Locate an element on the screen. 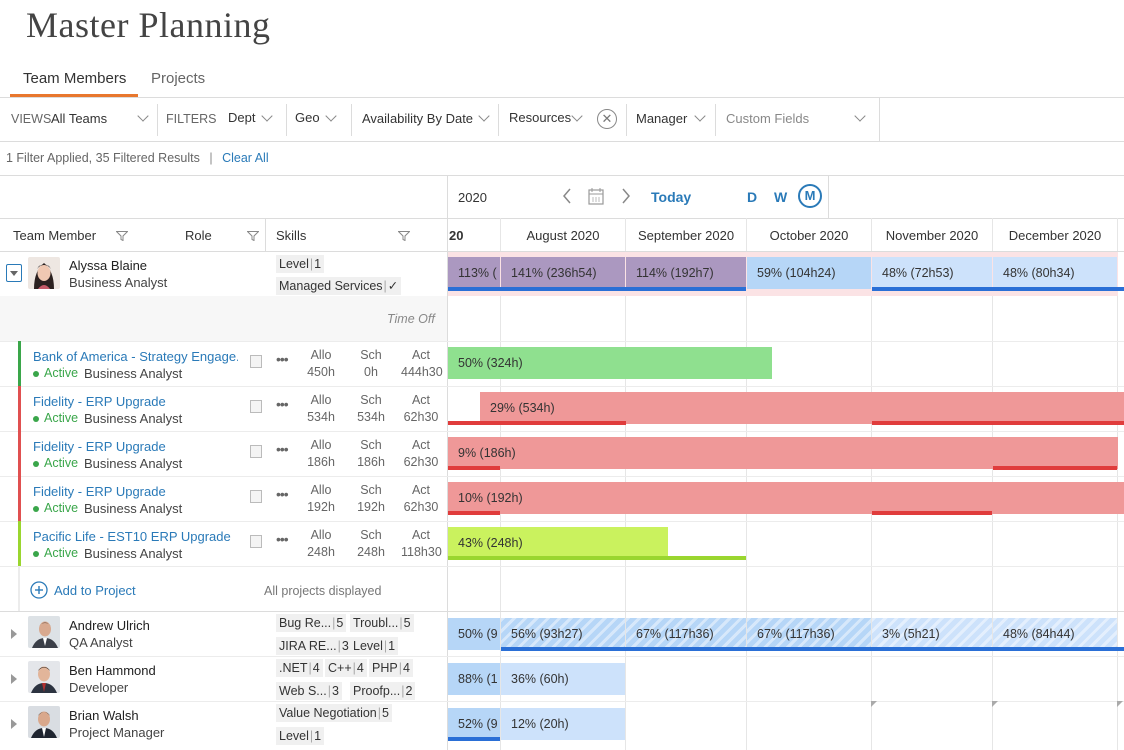 Image resolution: width=1124 pixels, height=750 pixels. actual-label: Act is located at coordinates (421, 490).